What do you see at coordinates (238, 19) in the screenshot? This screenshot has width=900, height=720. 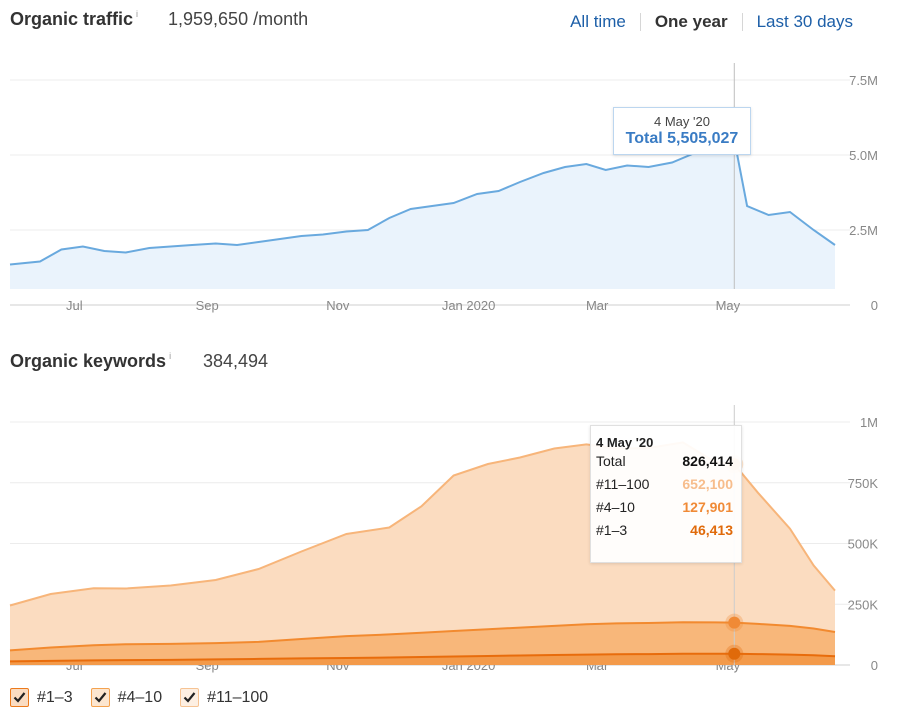 I see `organic-traffic-value: 1,959,650 /month` at bounding box center [238, 19].